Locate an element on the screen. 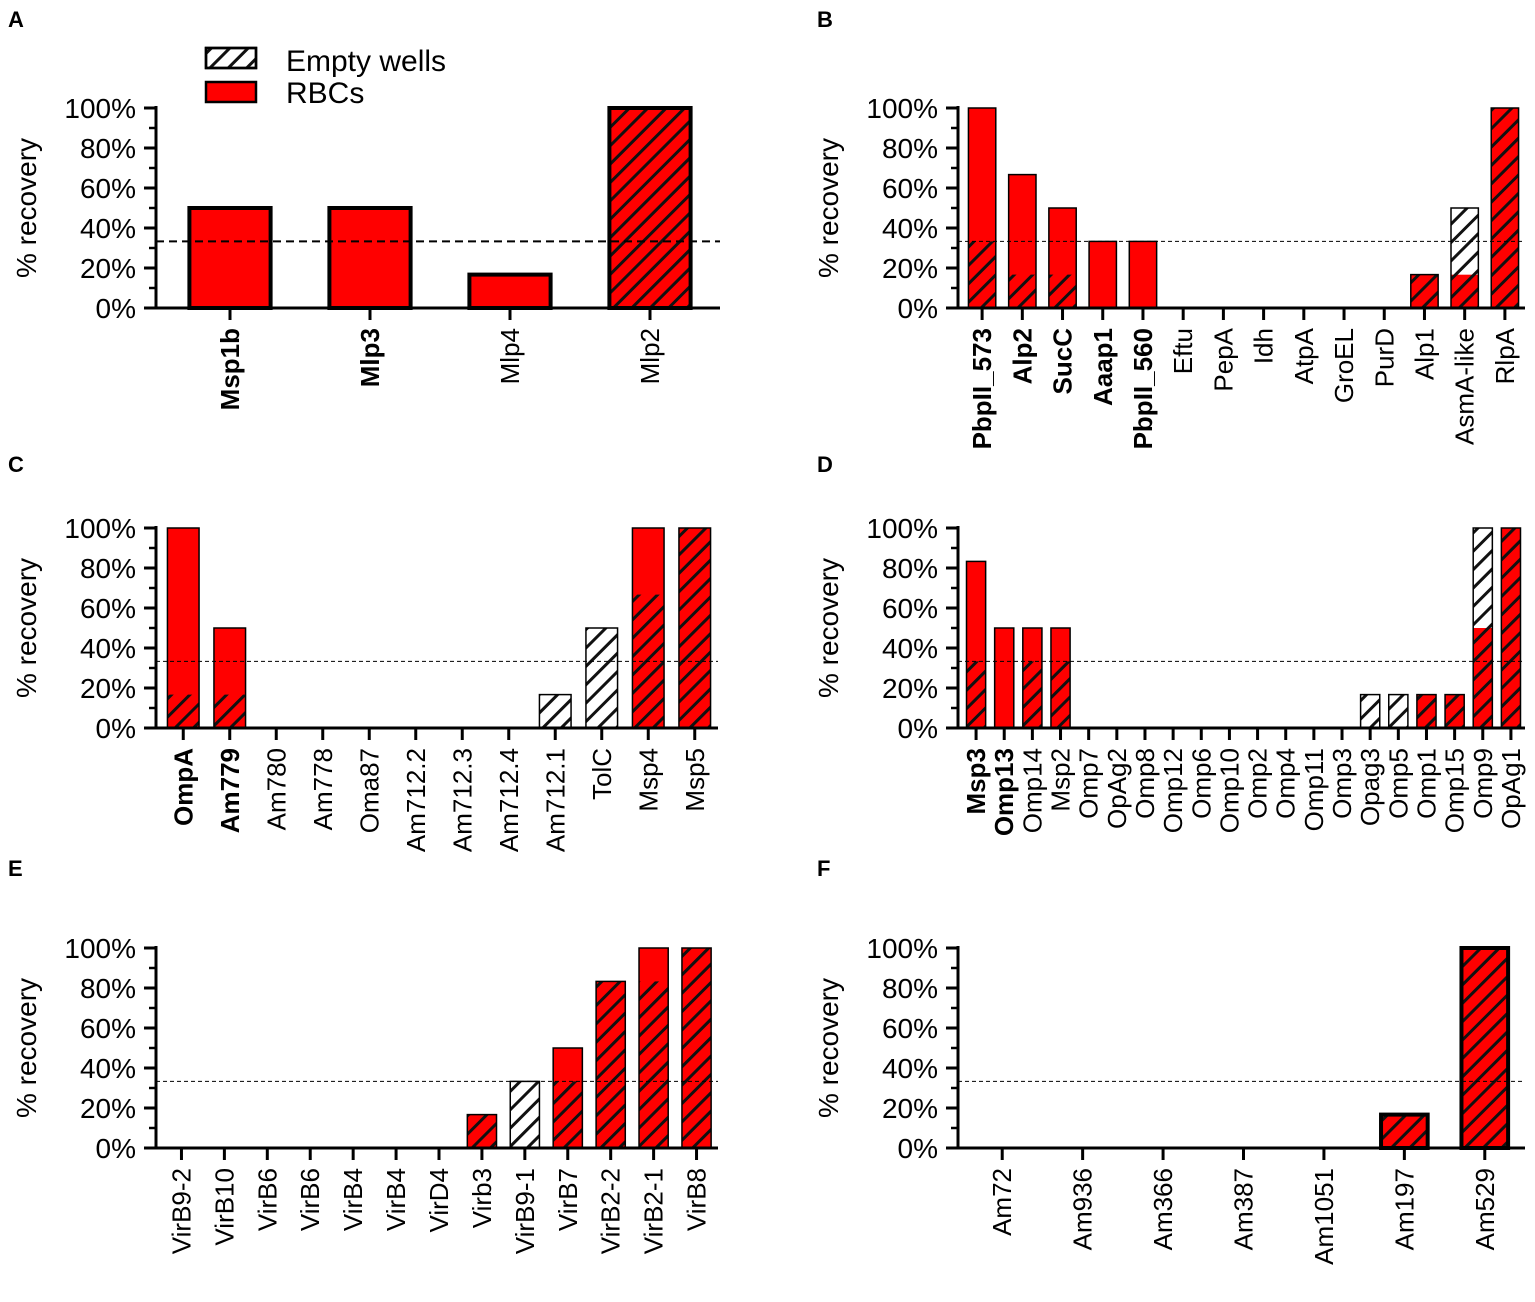 Image resolution: width=1535 pixels, height=1302 pixels. x-category-label: SucC is located at coordinates (1063, 361).